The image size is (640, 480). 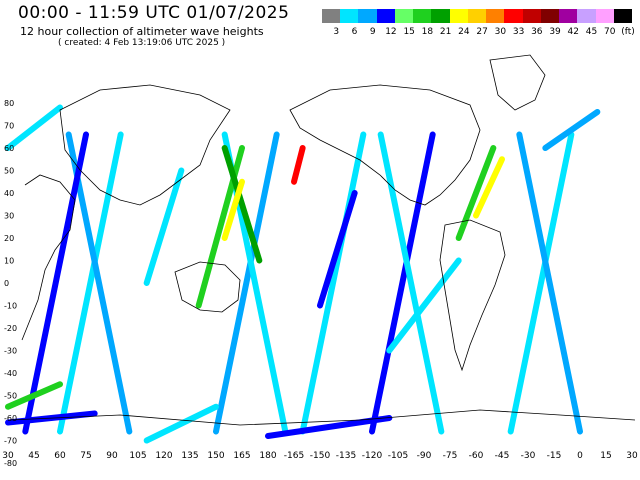 I want to click on legend-label: 39, so click(x=555, y=32).